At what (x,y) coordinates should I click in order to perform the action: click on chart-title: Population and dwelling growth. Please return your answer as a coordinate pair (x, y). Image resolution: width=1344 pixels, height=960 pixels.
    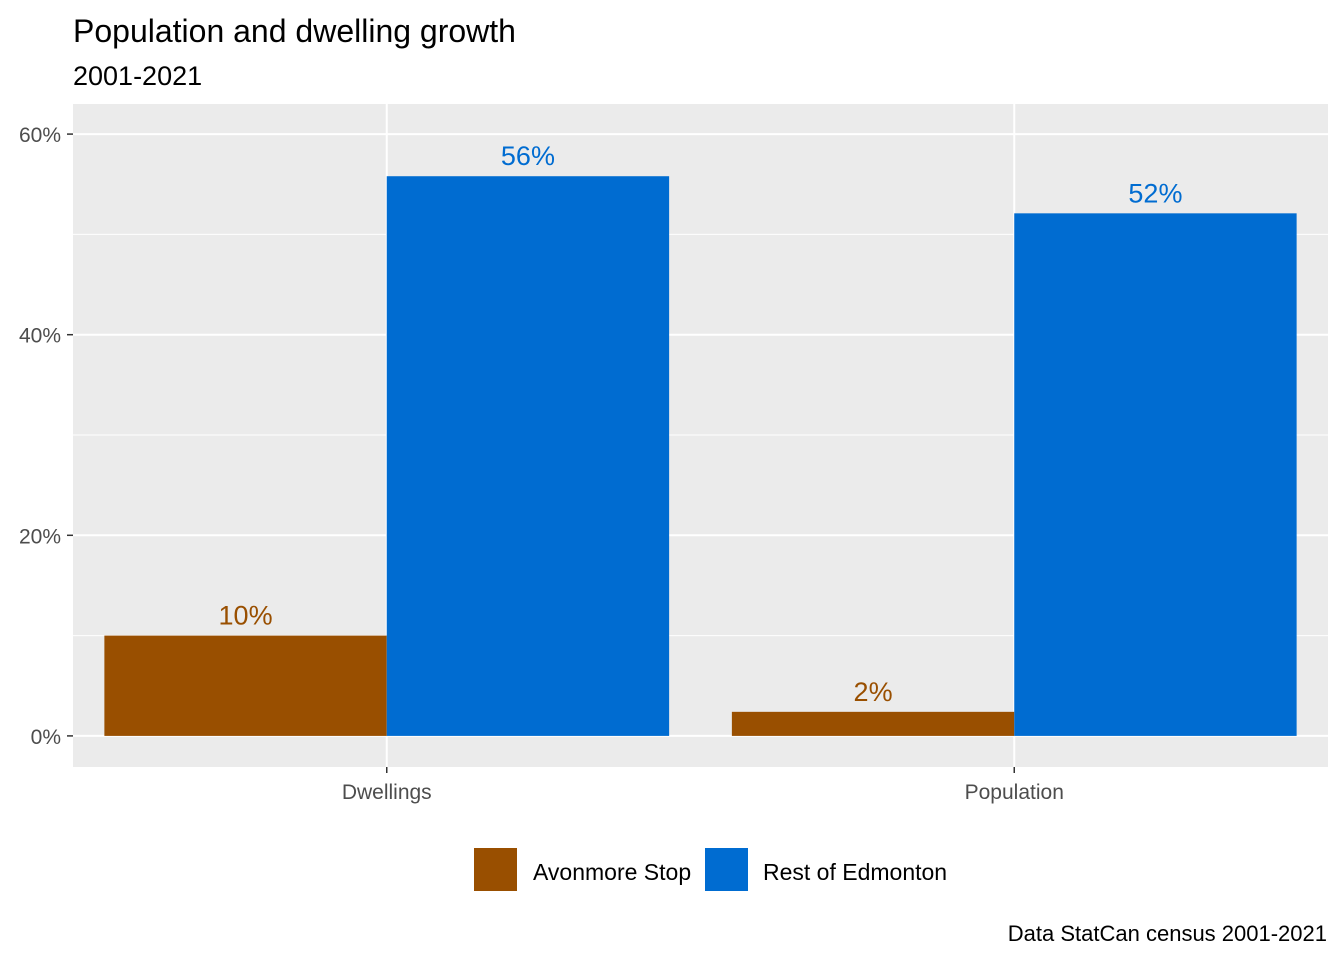
    Looking at the image, I should click on (294, 31).